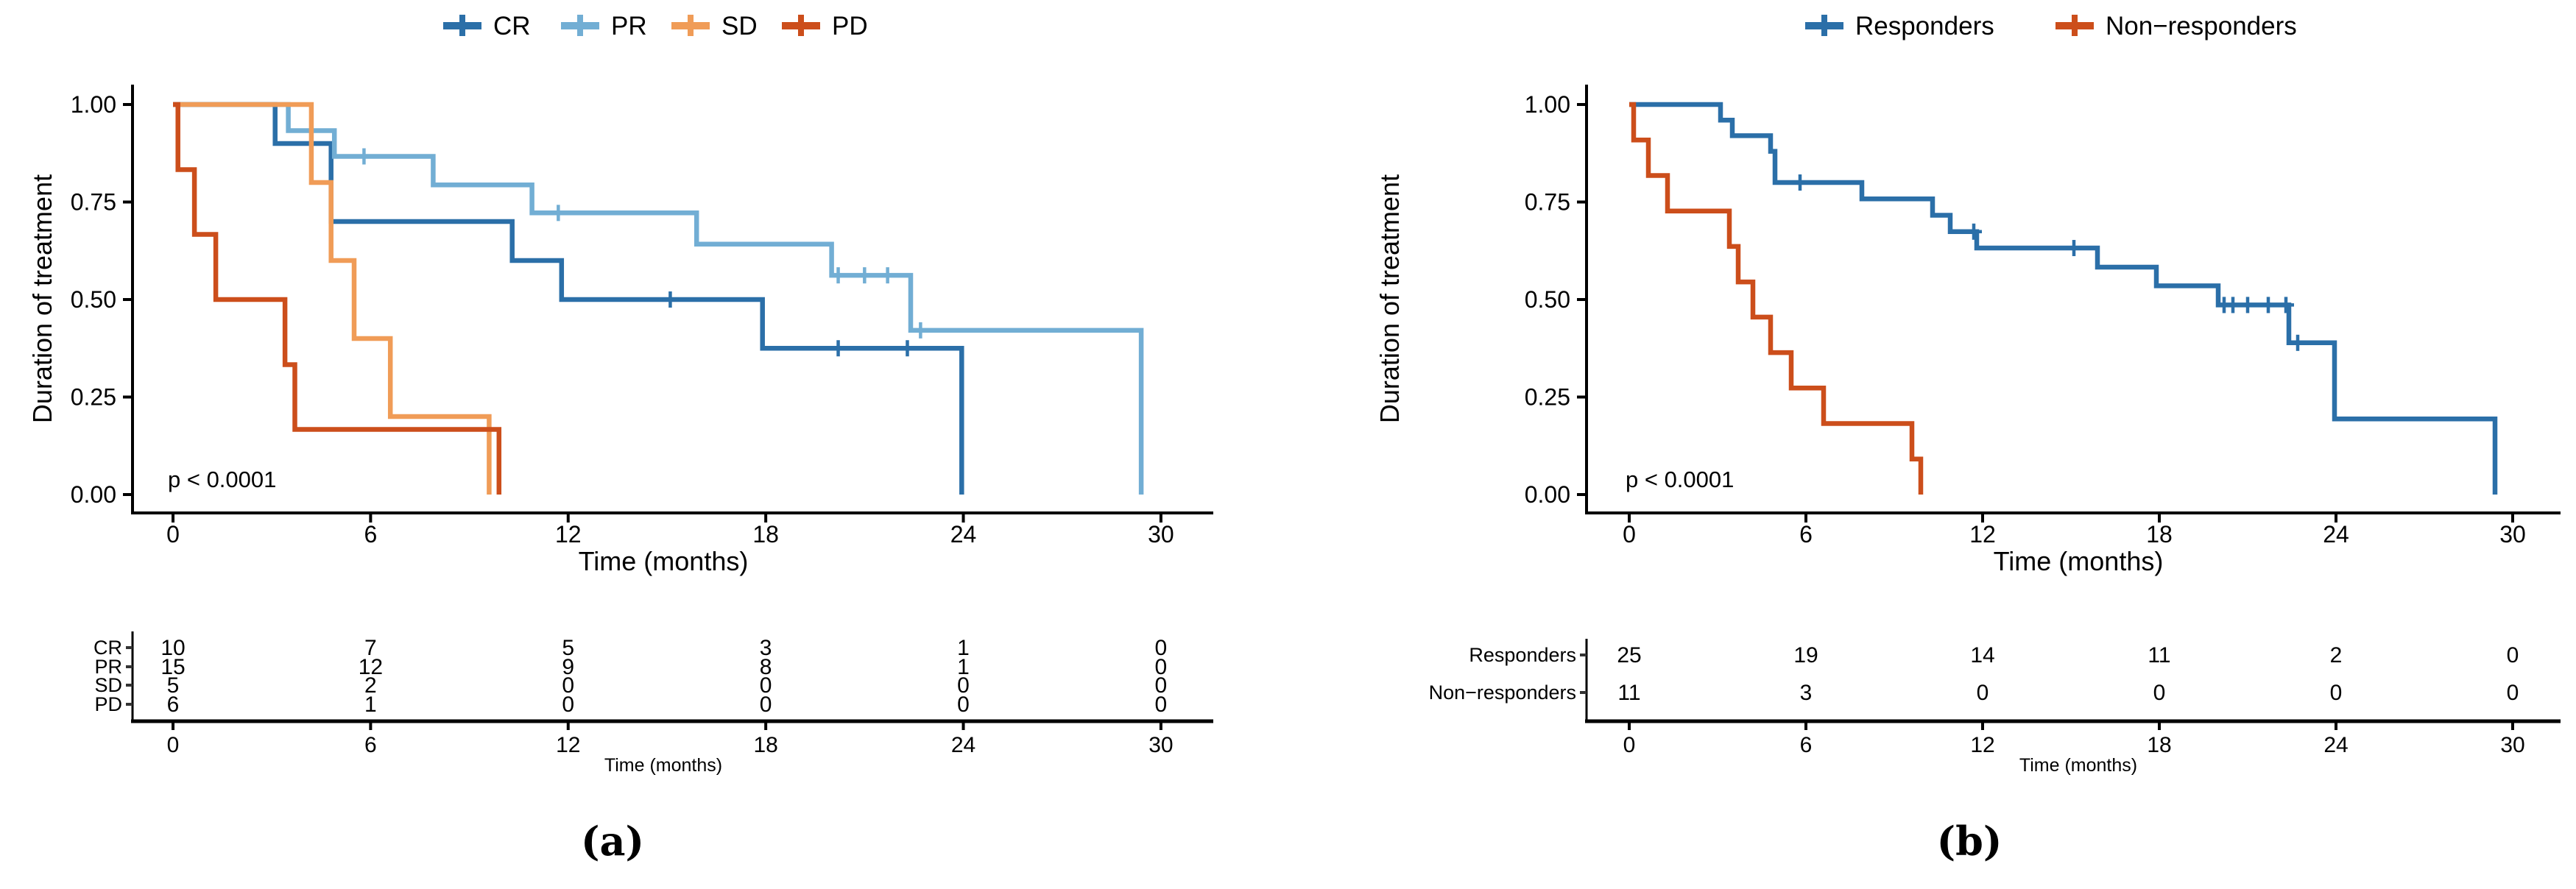 The image size is (2576, 889). What do you see at coordinates (1390, 298) in the screenshot?
I see `y-axis-title: Duration of treatment` at bounding box center [1390, 298].